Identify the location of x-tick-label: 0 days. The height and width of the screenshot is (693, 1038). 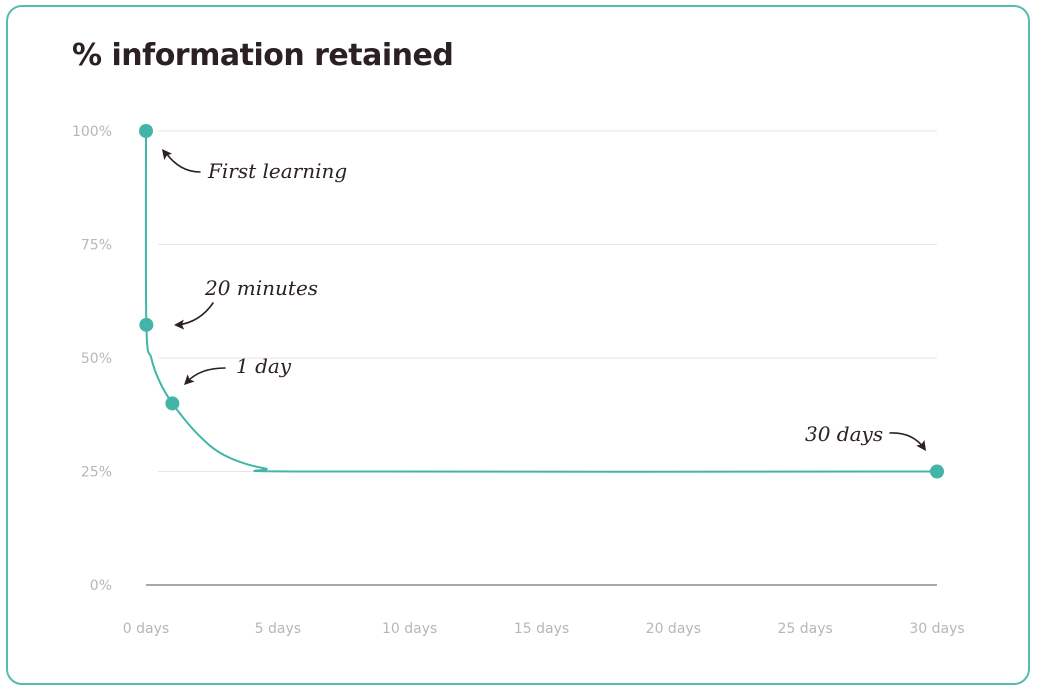
(146, 629).